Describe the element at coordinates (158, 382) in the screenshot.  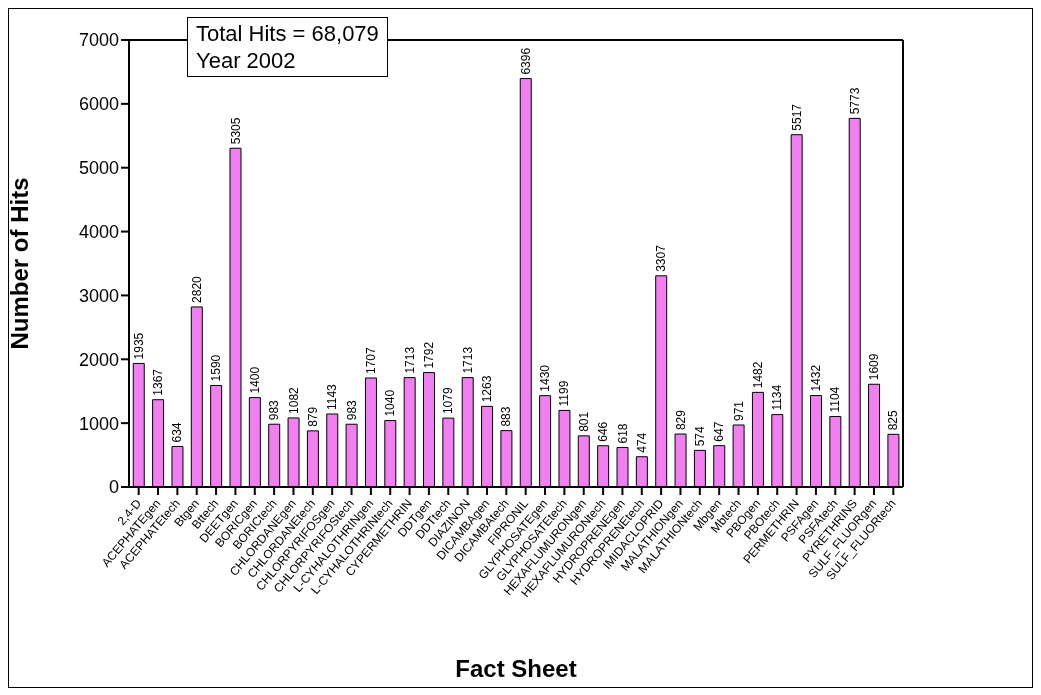
I see `data-label: 1367` at that location.